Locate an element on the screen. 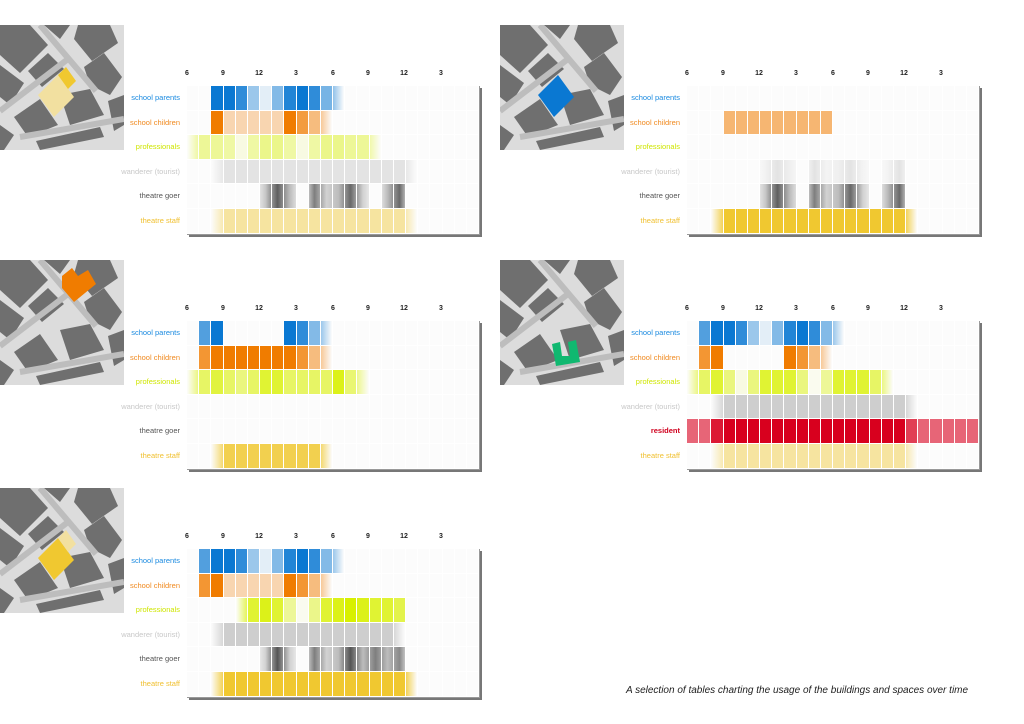  time-tick-label: 9 is located at coordinates (368, 308).